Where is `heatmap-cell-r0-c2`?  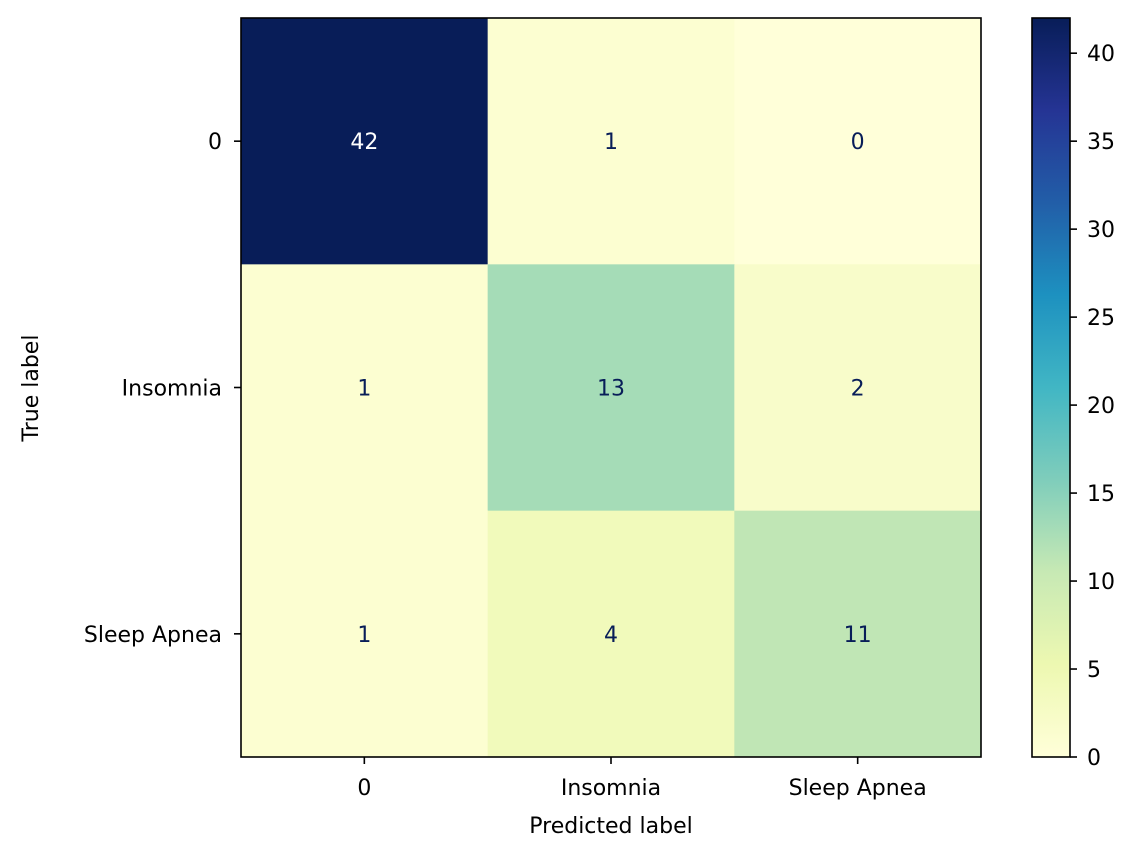
heatmap-cell-r0-c2 is located at coordinates (858, 141).